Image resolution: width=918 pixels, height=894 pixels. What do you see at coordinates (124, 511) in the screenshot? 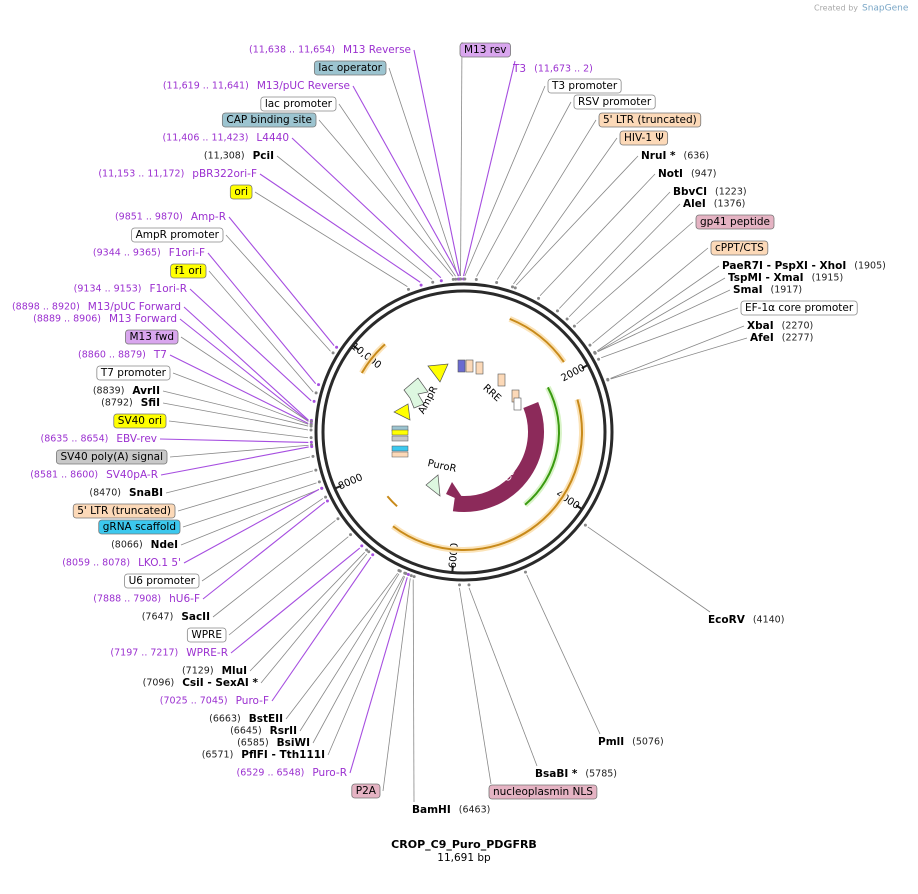
I see `feature-label: 5' LTR (truncated)` at bounding box center [124, 511].